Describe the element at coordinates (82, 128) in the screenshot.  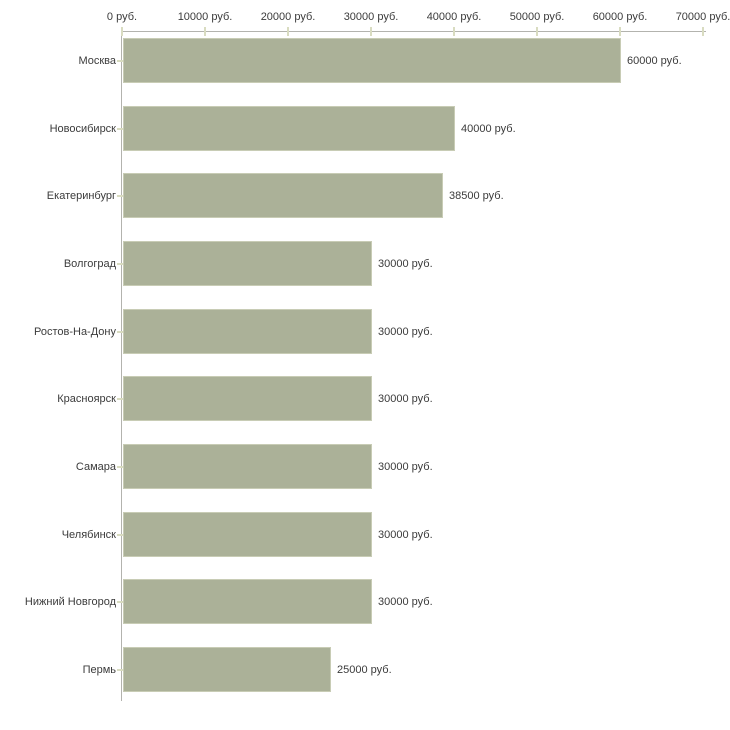
I see `category-label: Новосибирск` at that location.